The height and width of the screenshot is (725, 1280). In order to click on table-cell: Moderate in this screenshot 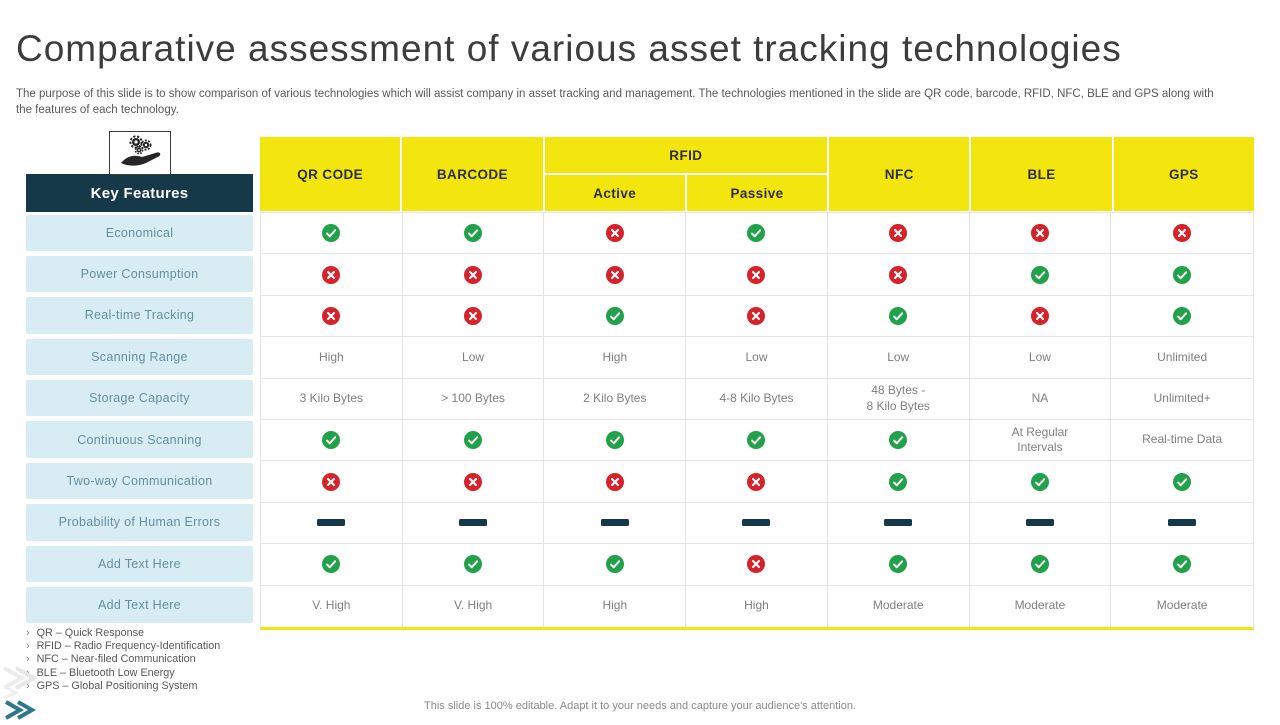, I will do `click(1182, 606)`.